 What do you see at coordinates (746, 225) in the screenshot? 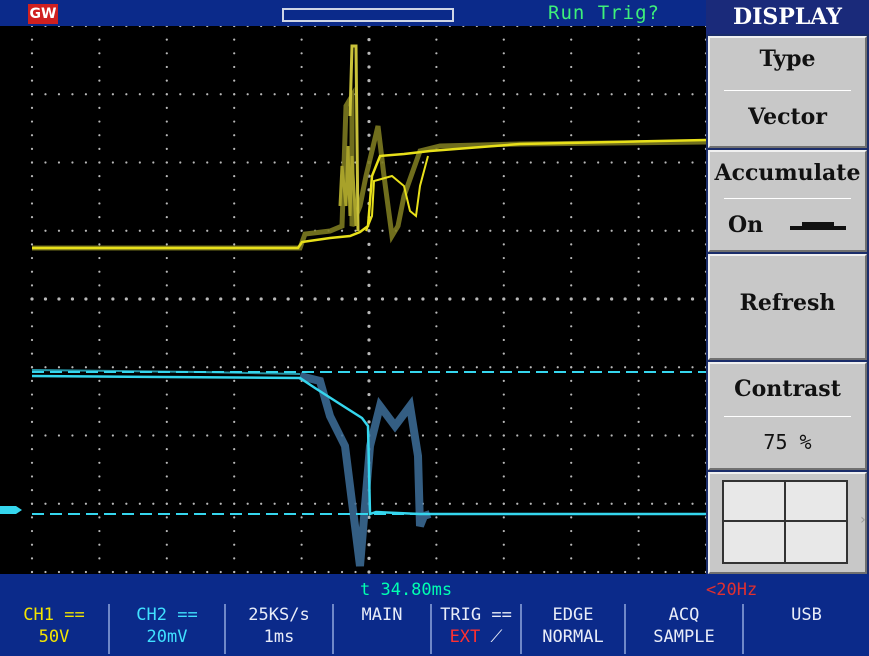
I see `accumulate-value: On` at bounding box center [746, 225].